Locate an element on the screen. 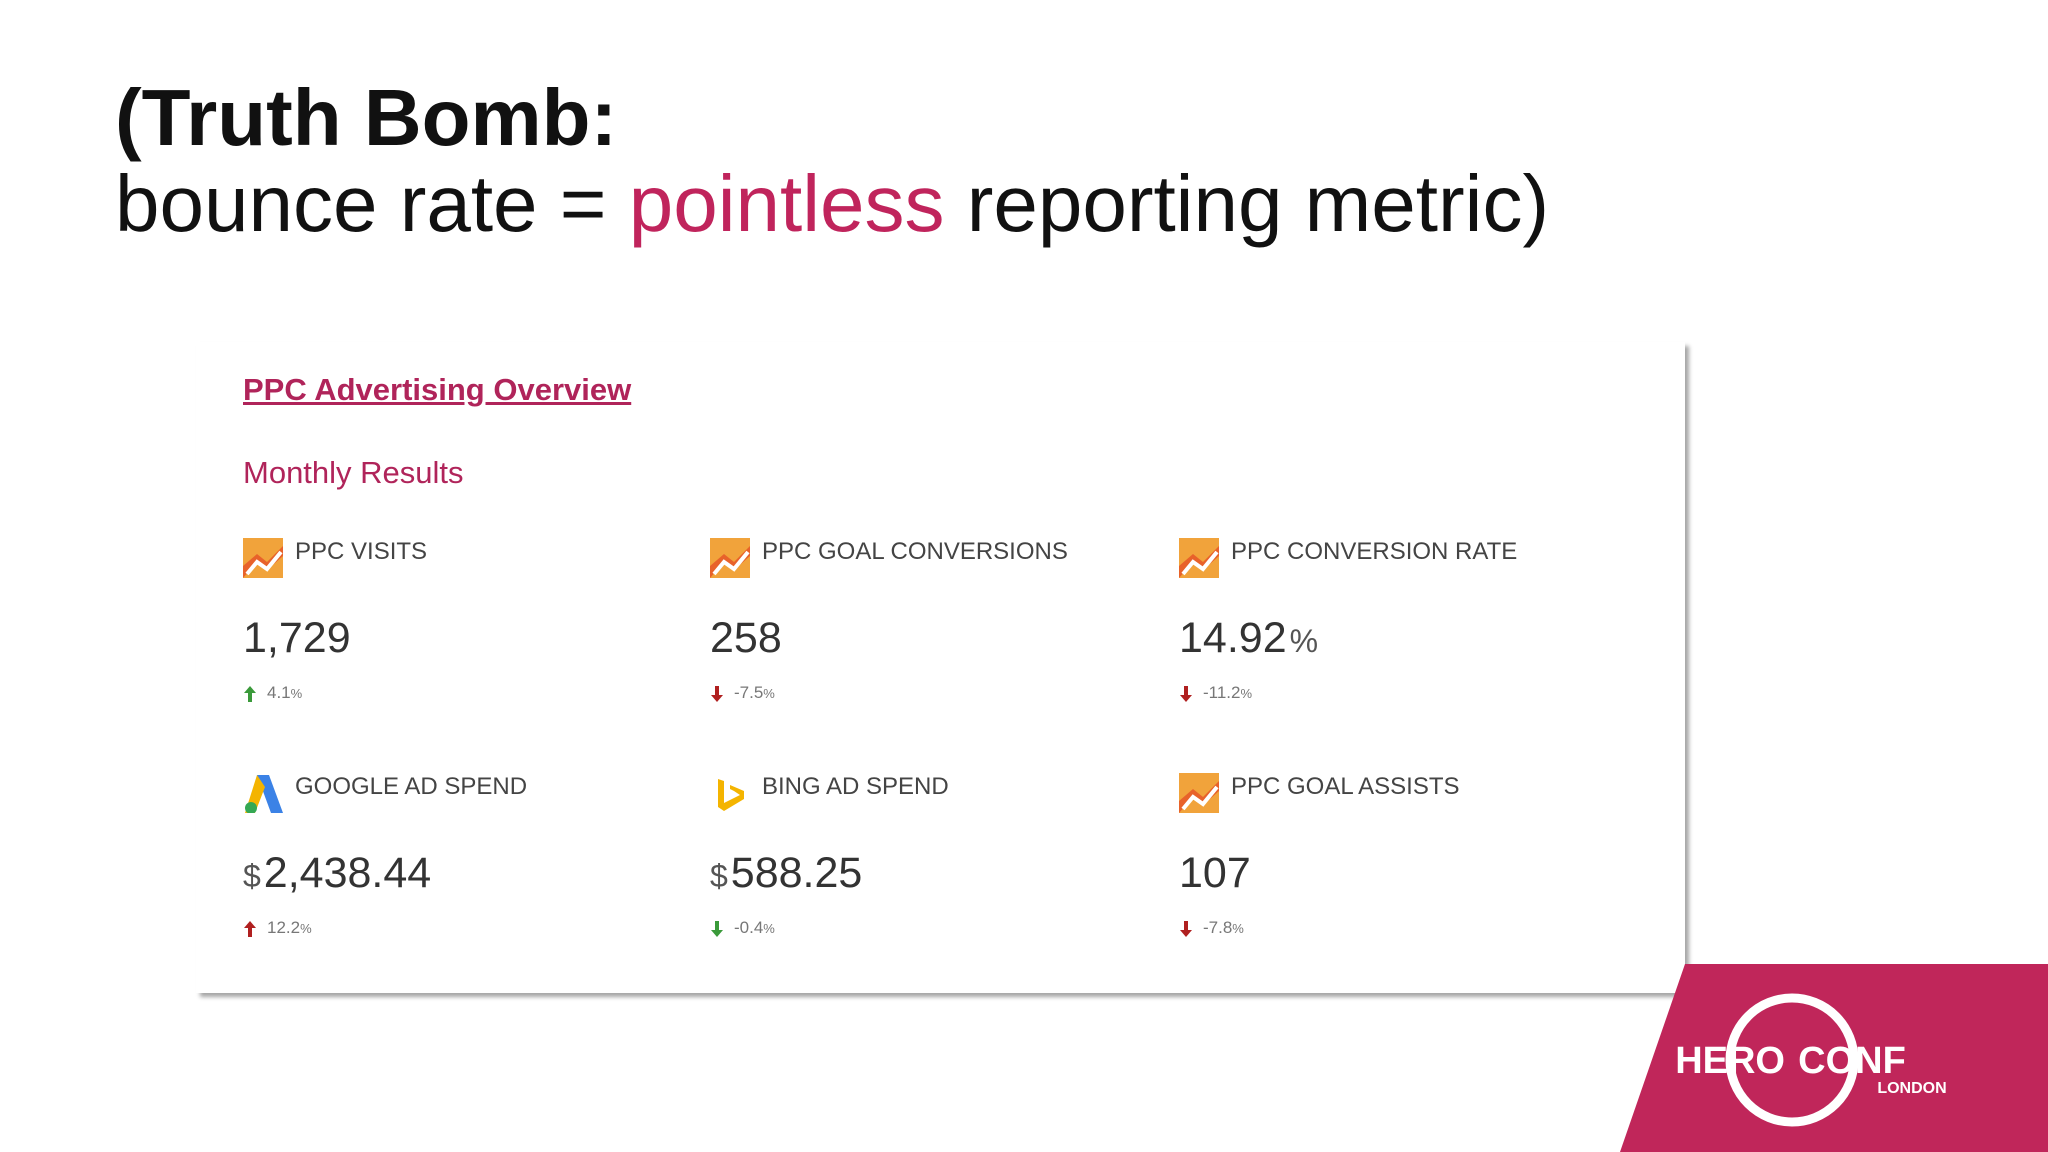 The width and height of the screenshot is (2048, 1152). value-unit: % is located at coordinates (1304, 641).